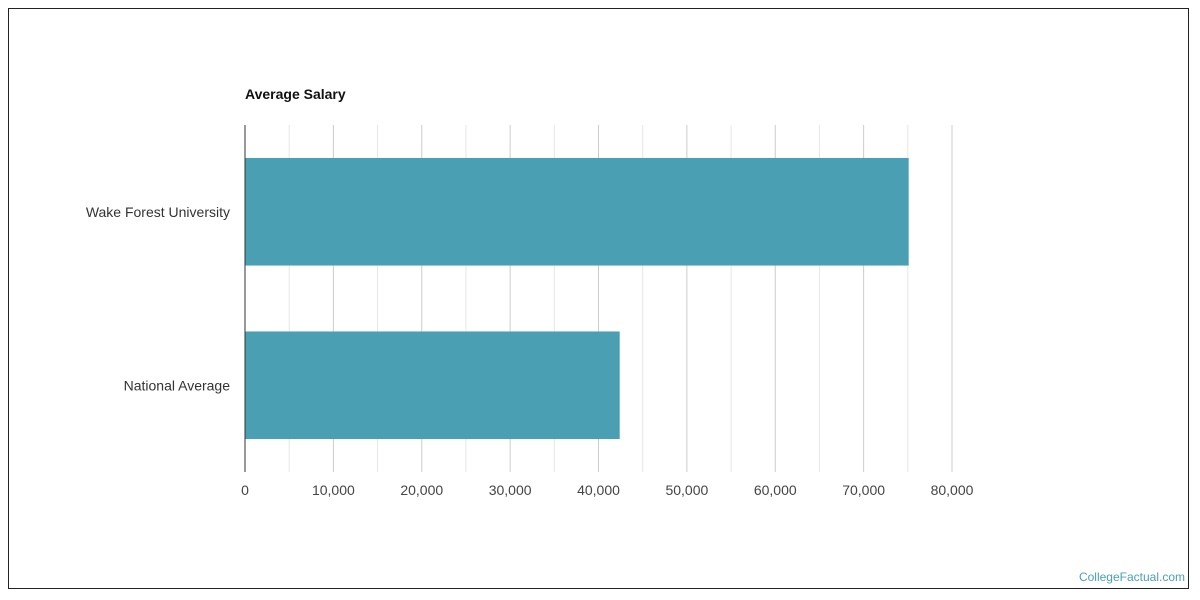  What do you see at coordinates (863, 490) in the screenshot?
I see `x-tick-label: 70,000` at bounding box center [863, 490].